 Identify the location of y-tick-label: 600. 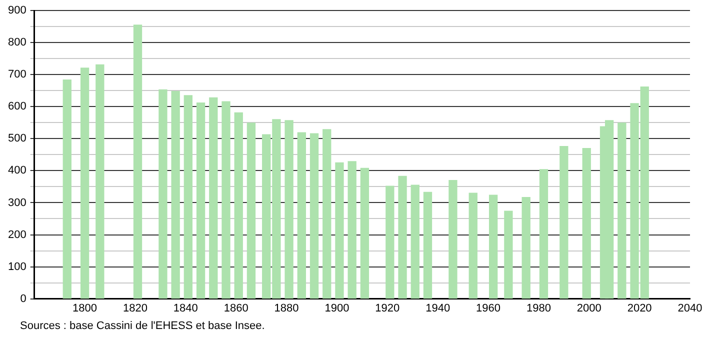
(17, 106).